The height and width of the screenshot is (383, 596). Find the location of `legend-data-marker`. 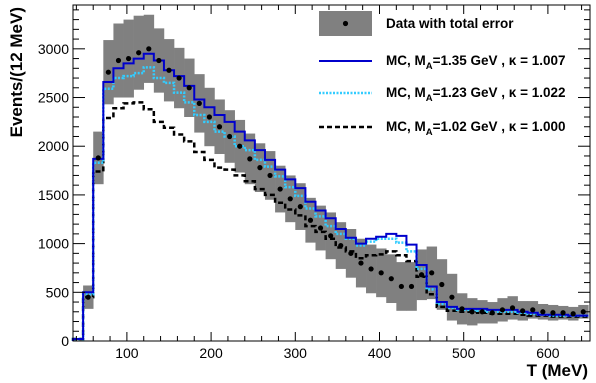

legend-data-marker is located at coordinates (345, 23).